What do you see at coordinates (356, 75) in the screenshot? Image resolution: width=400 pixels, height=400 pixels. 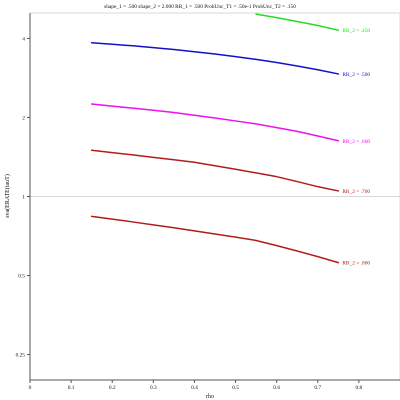 I see `series-label-2: RR_2 = .500` at bounding box center [356, 75].